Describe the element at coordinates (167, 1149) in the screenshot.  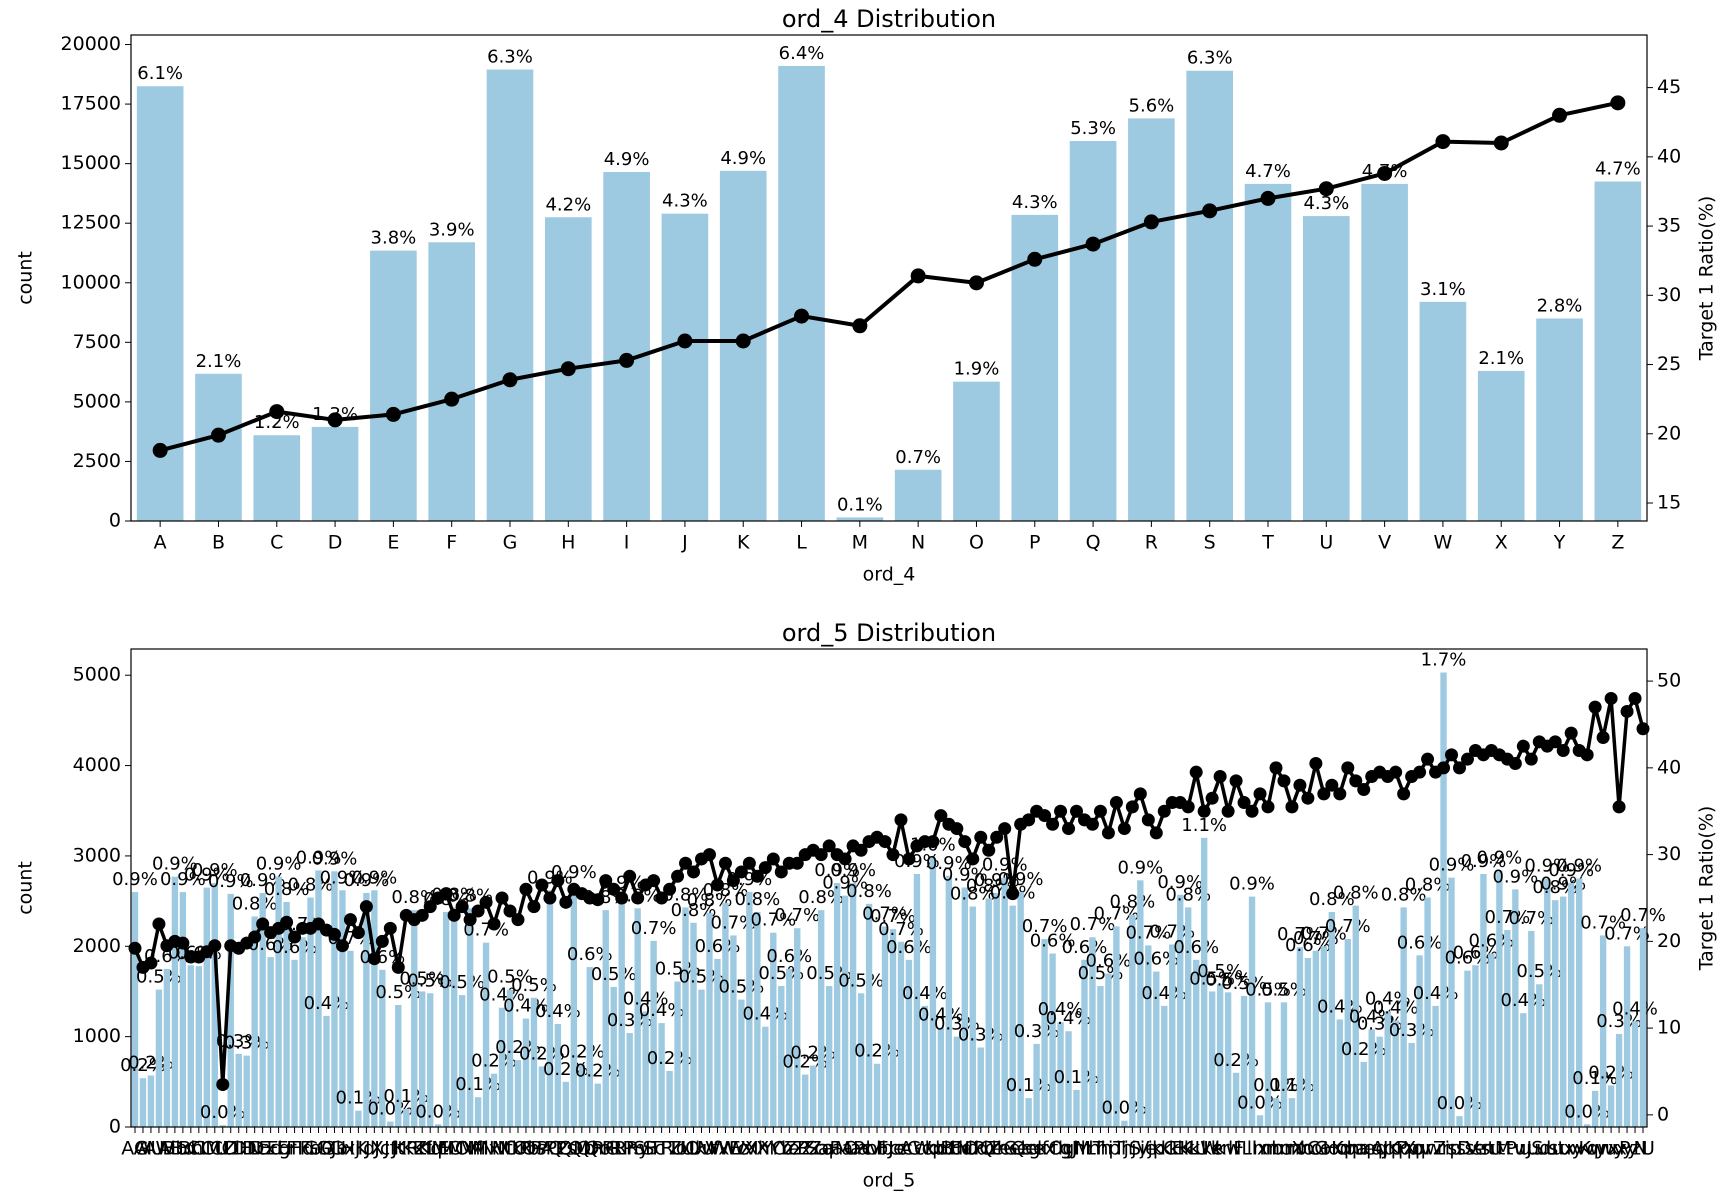
I see `x-tick-label: Ai` at that location.